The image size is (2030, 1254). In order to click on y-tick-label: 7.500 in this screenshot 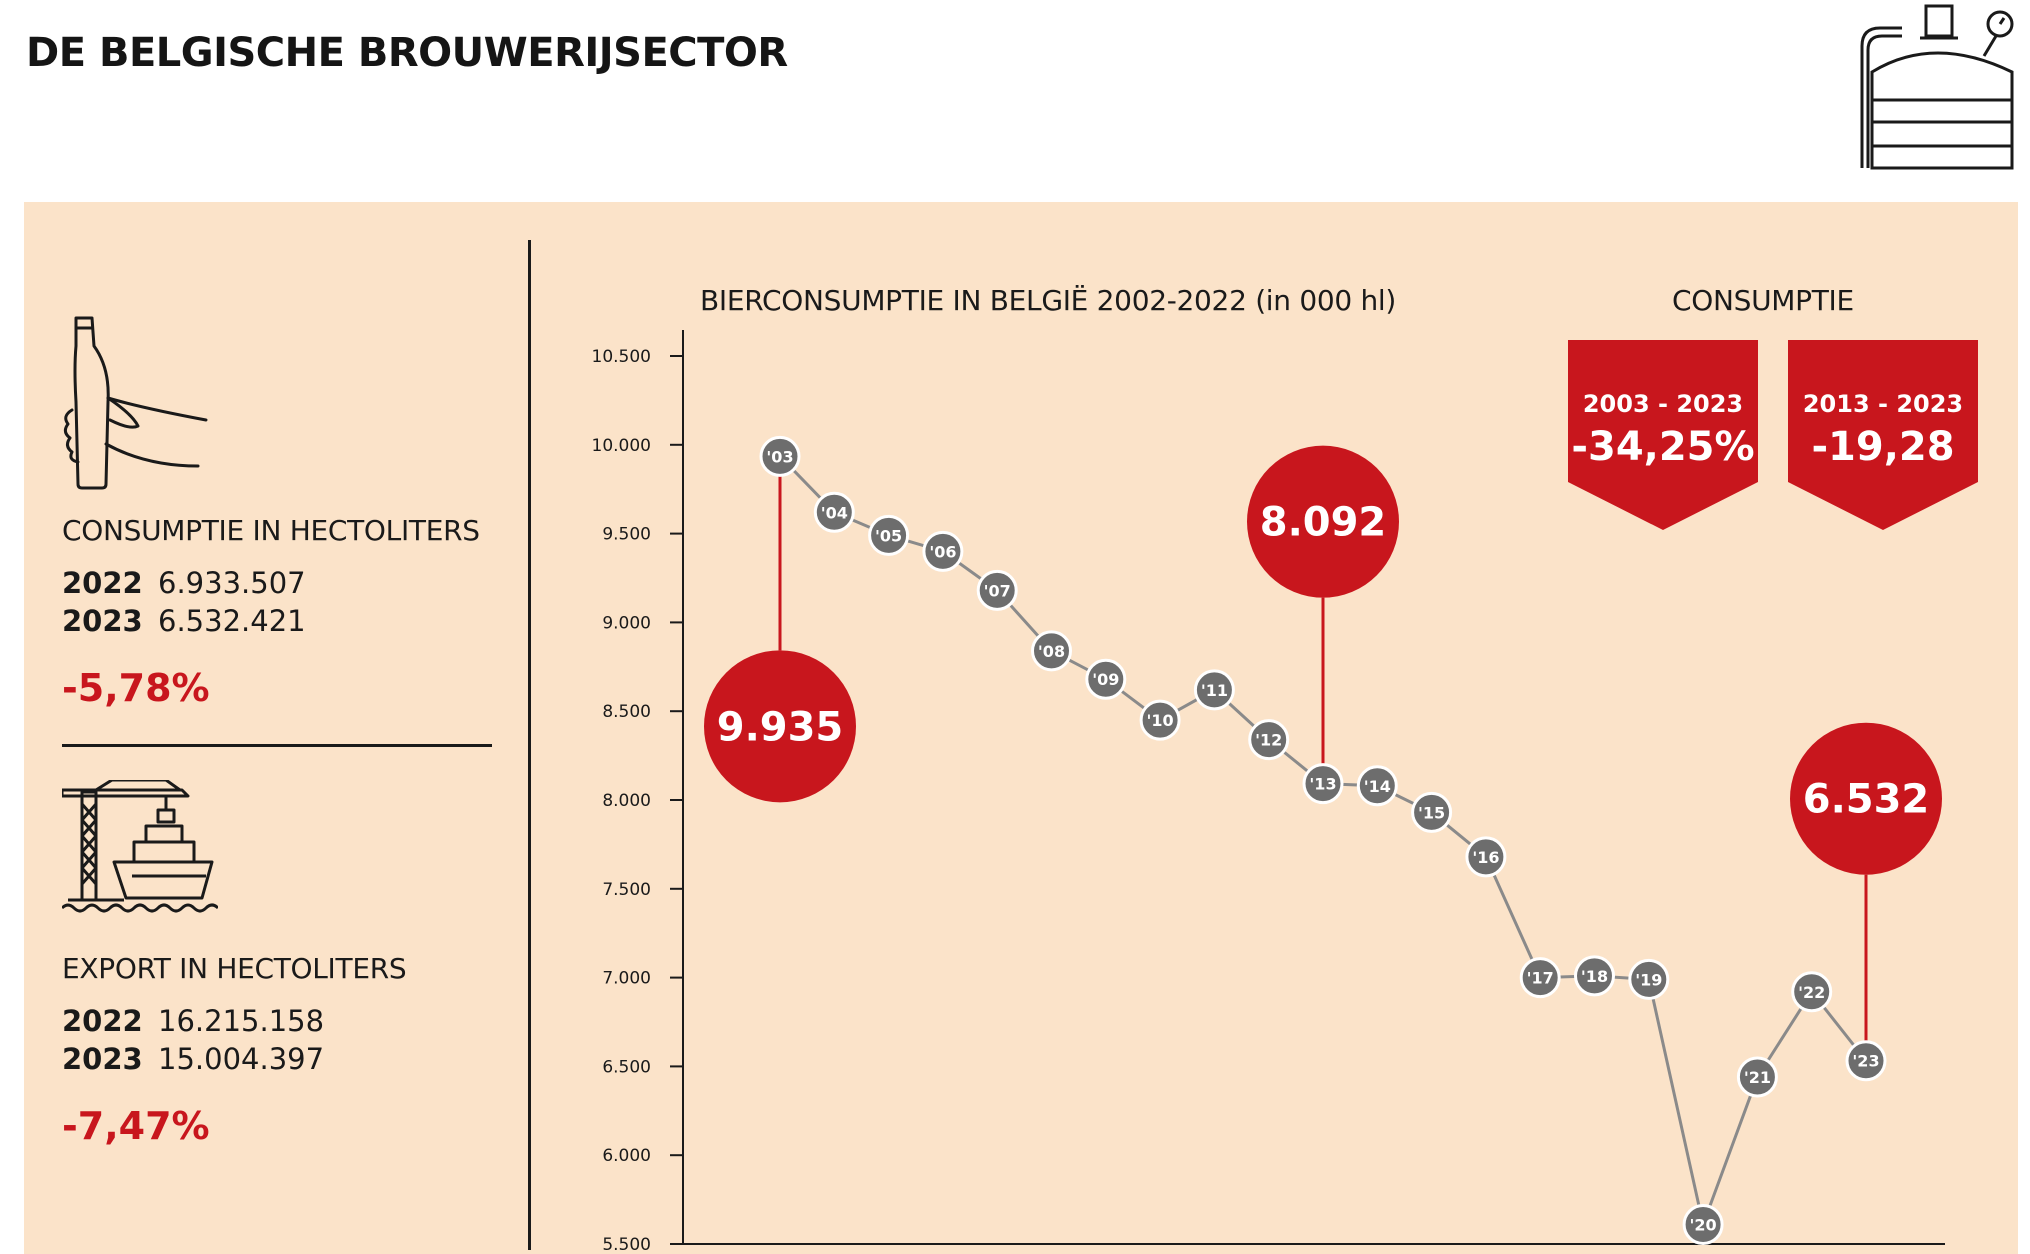, I will do `click(626, 890)`.